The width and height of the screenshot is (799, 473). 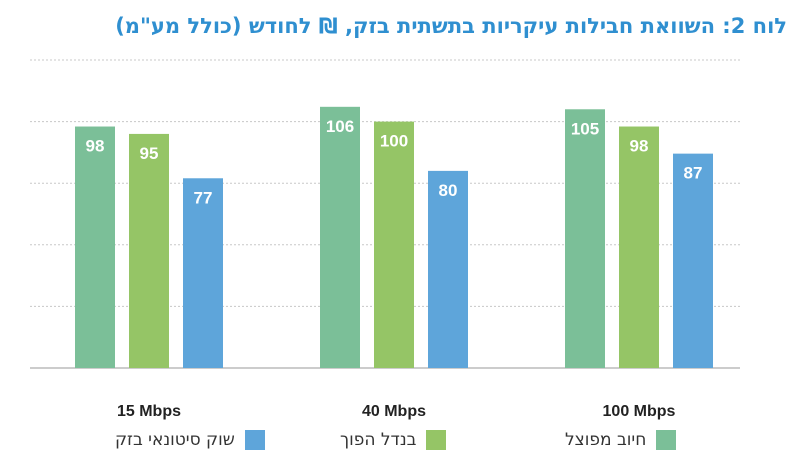 What do you see at coordinates (666, 440) in the screenshot?
I see `legend-swatch-split-billing` at bounding box center [666, 440].